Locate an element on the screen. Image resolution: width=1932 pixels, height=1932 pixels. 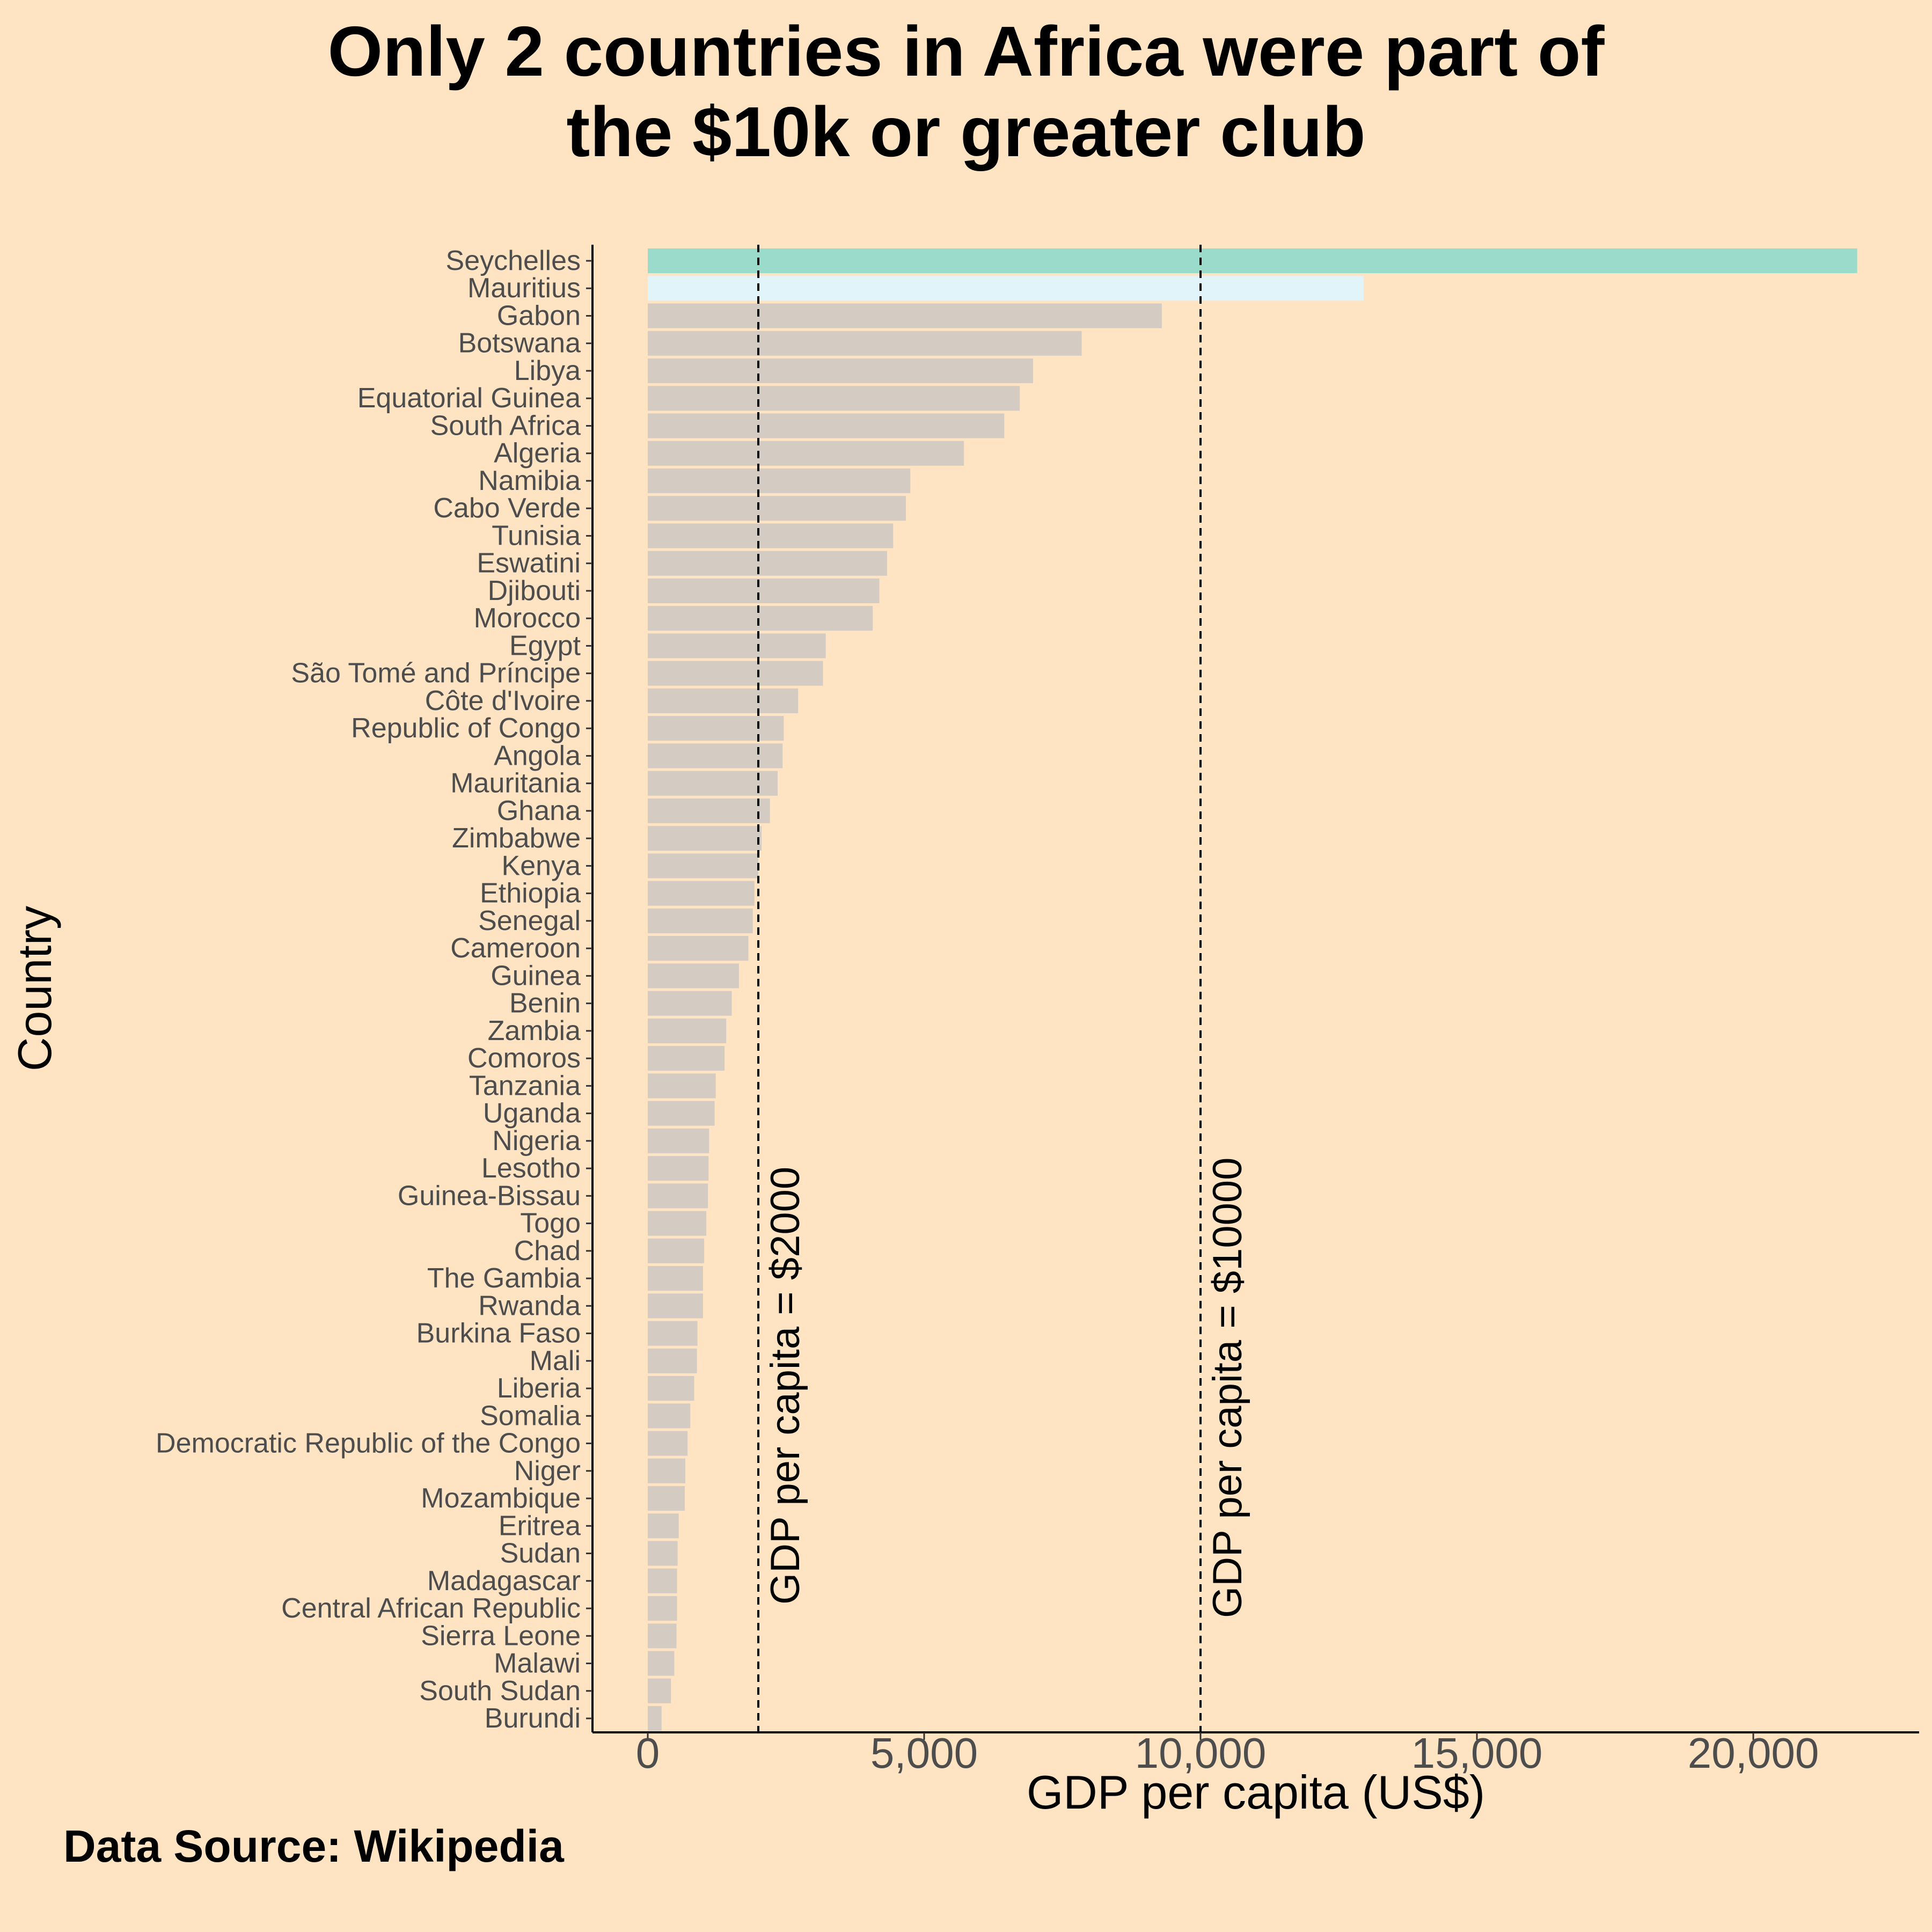
reference-line-label: GDP per capita = $10000 is located at coordinates (1227, 1388).